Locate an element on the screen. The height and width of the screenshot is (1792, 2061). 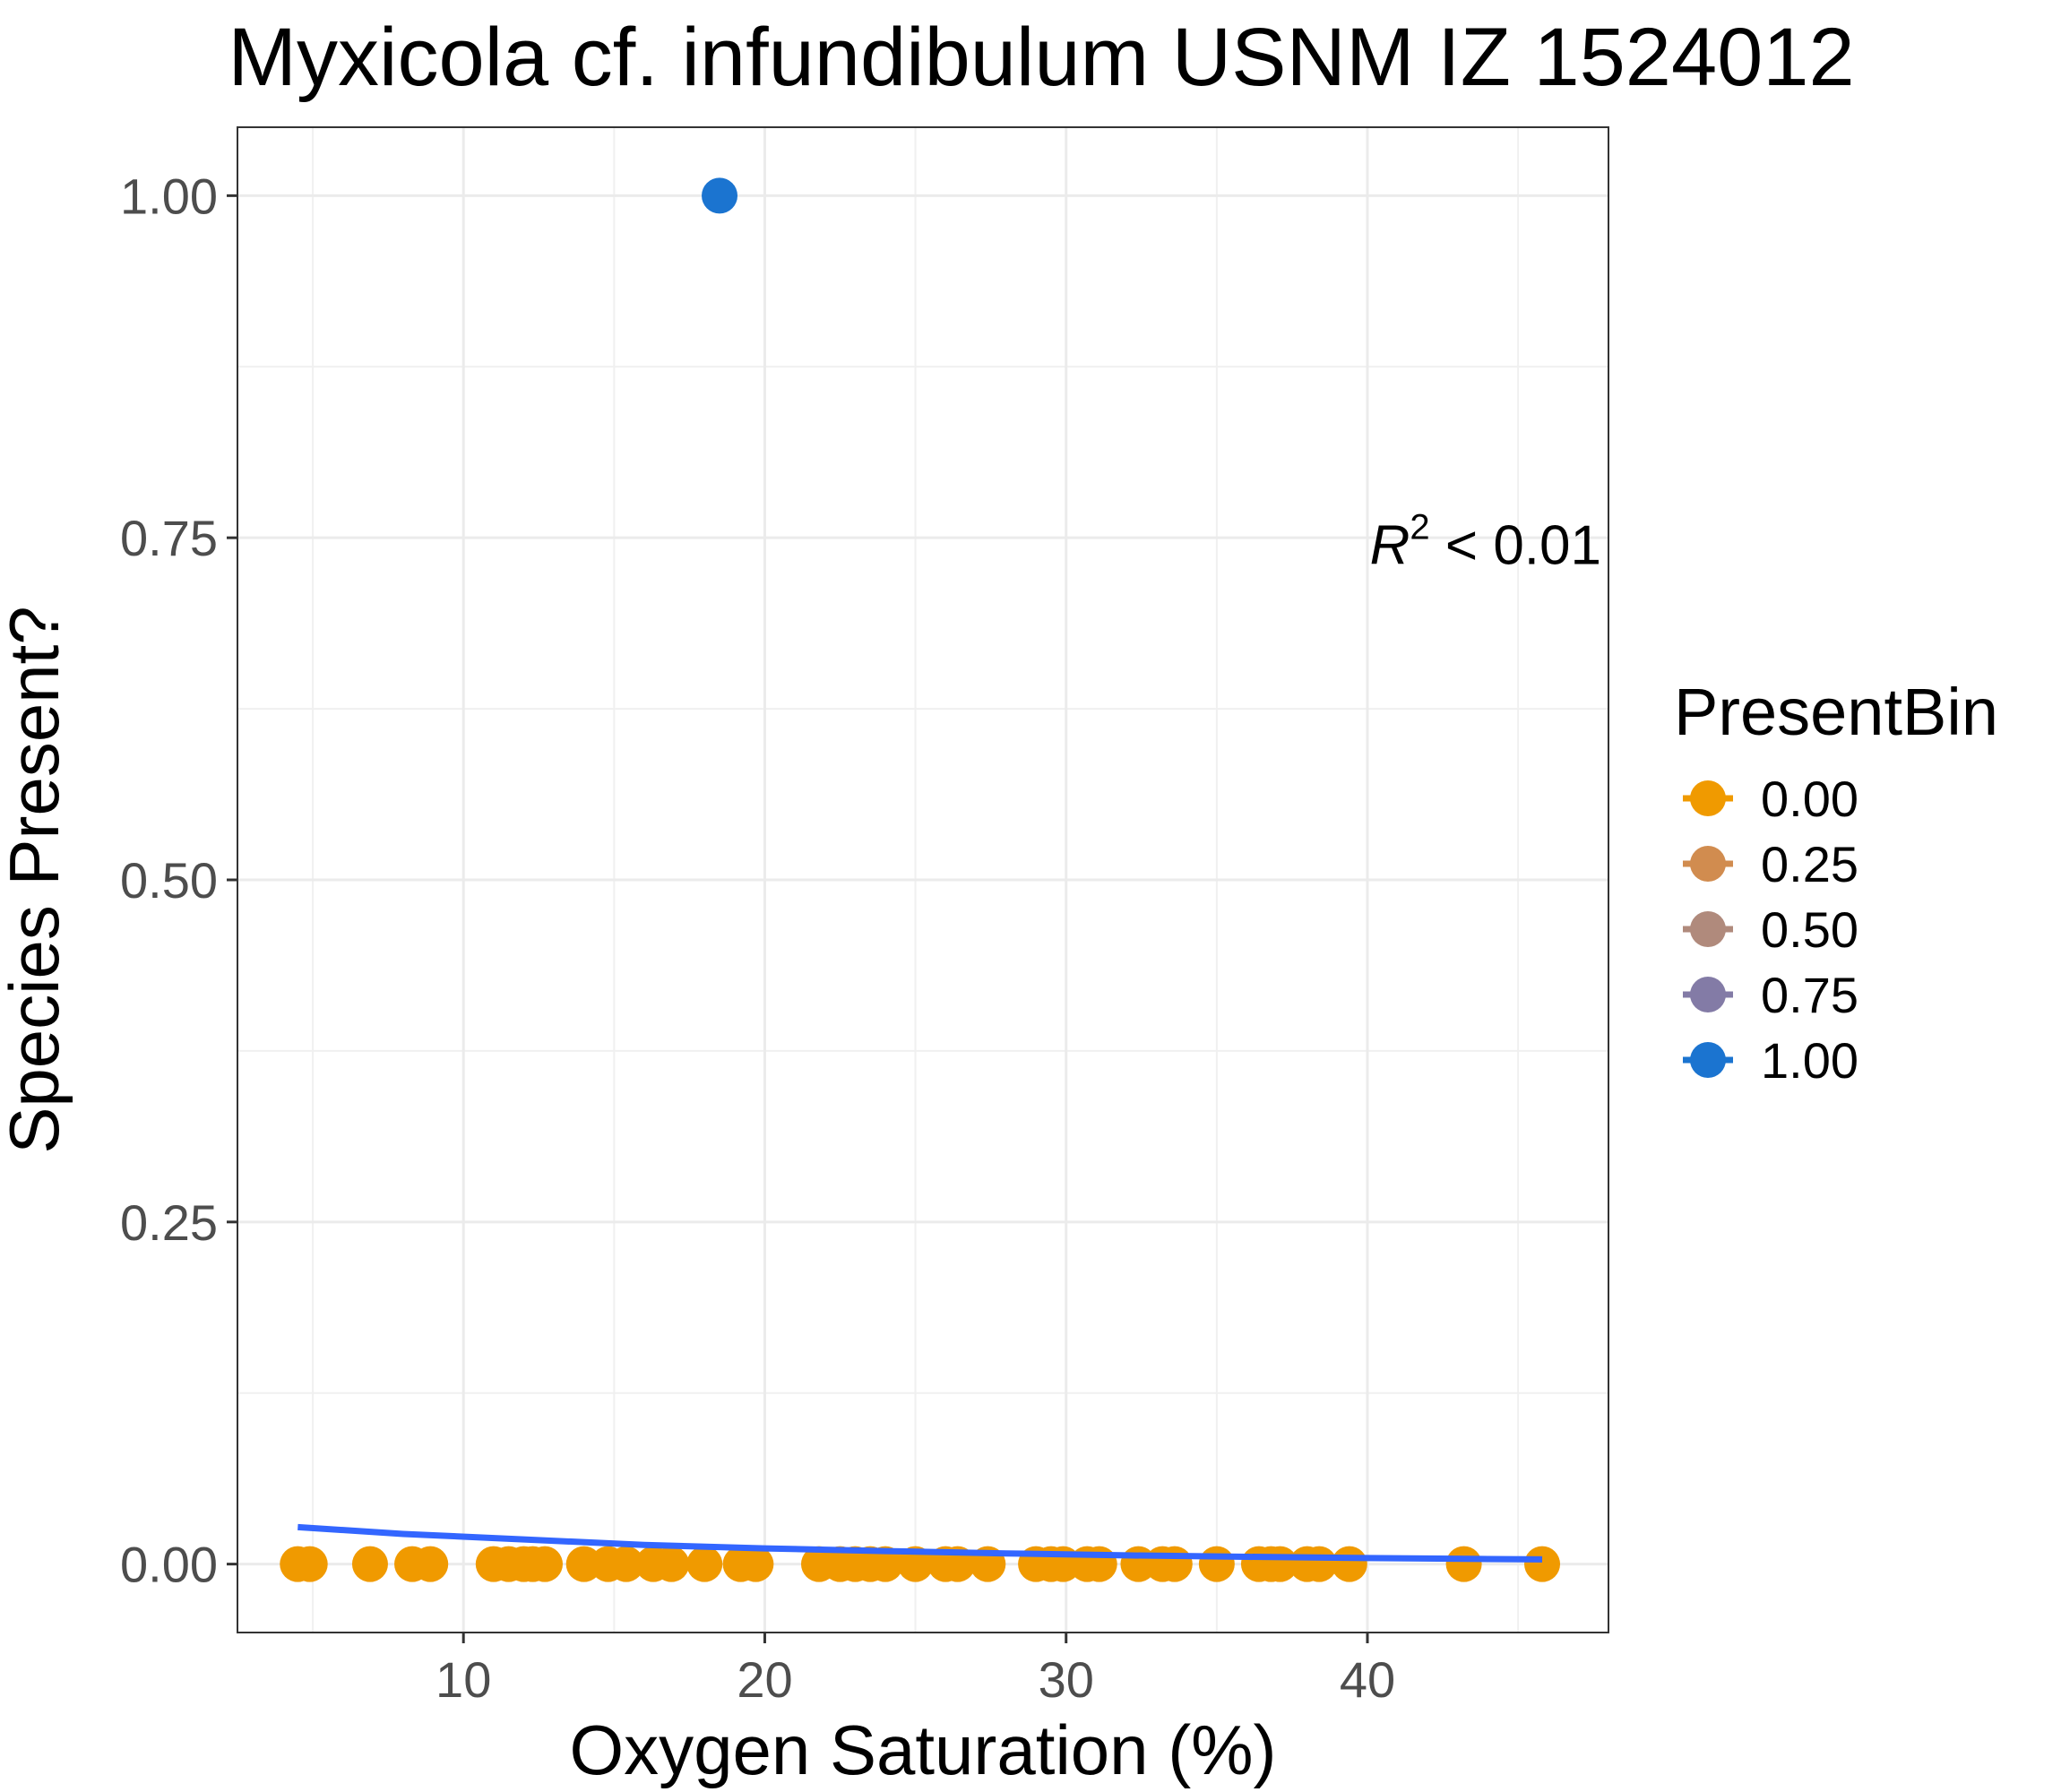
x-tick-label: 40 is located at coordinates (1367, 1680).